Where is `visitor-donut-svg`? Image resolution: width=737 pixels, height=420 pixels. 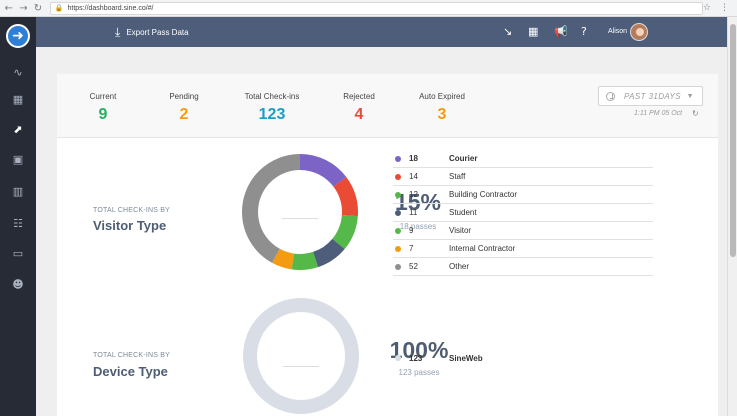
visitor-donut-svg is located at coordinates (300, 212).